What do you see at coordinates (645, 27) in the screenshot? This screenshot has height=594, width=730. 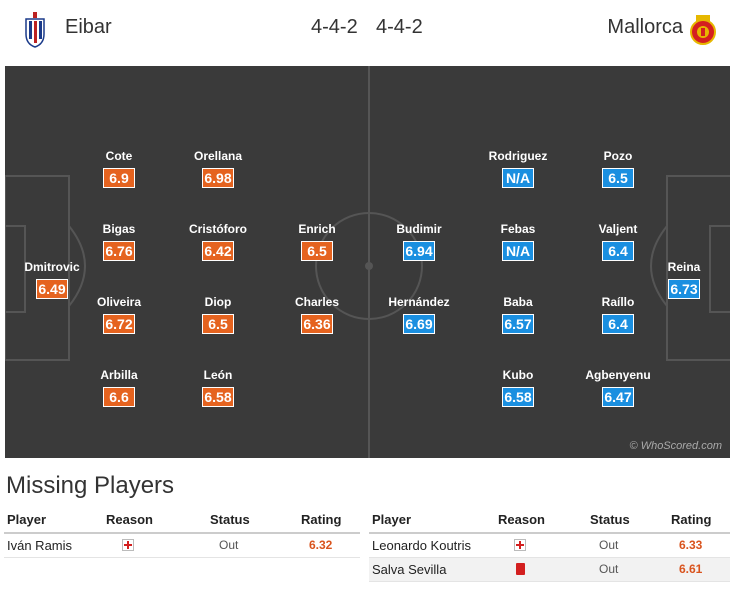 I see `away-team-name: Mallorca` at bounding box center [645, 27].